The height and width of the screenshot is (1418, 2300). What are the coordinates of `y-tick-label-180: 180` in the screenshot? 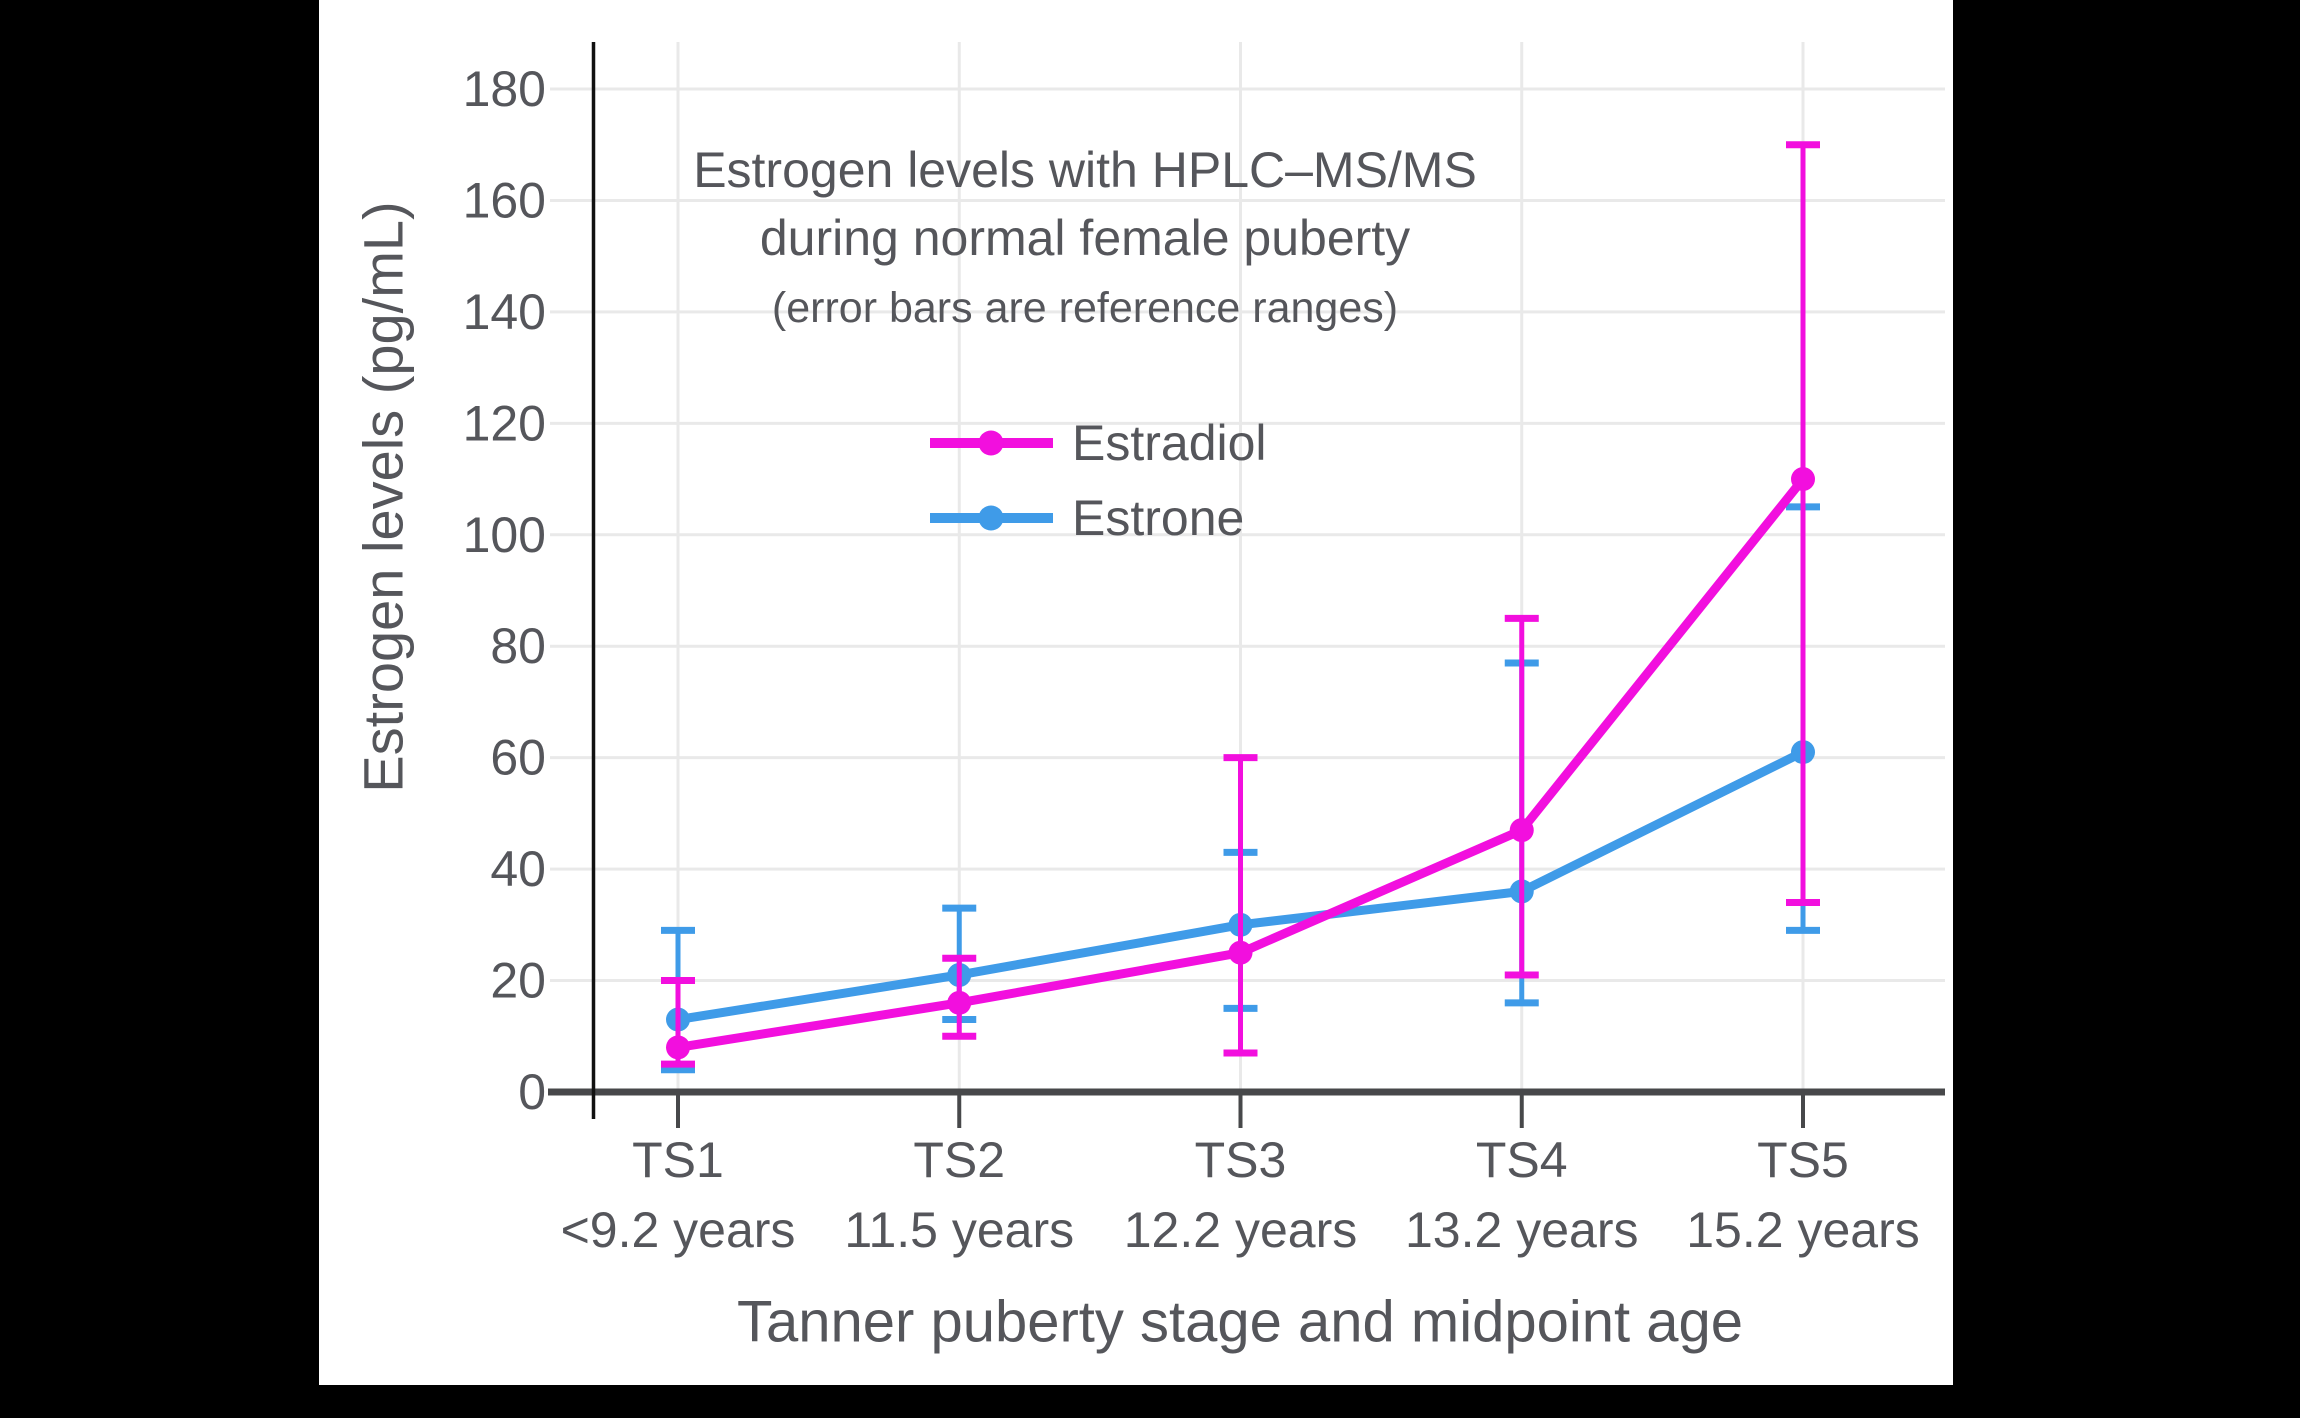 It's located at (504, 89).